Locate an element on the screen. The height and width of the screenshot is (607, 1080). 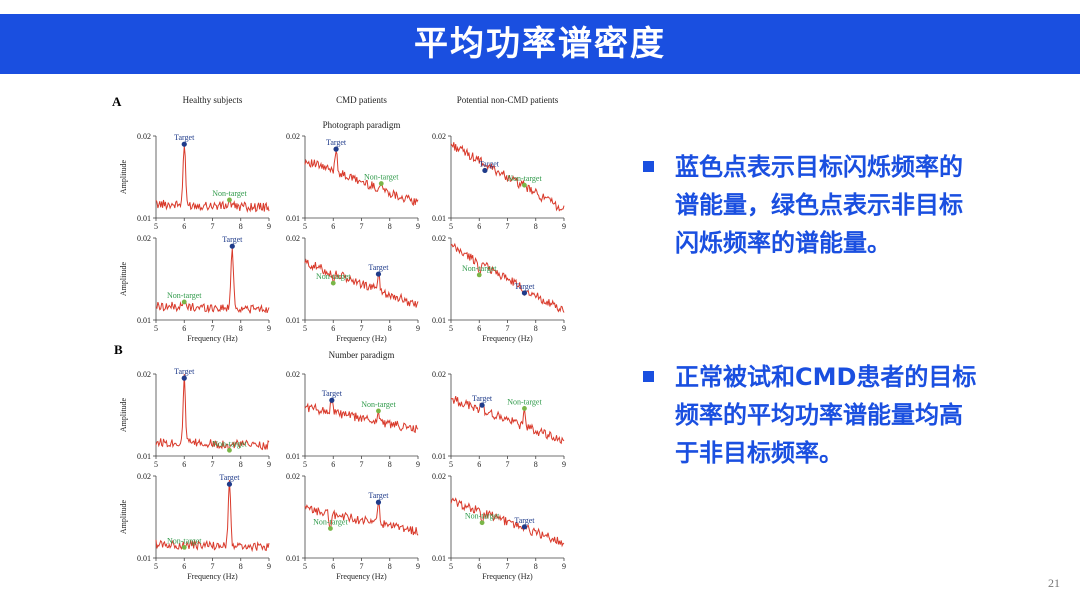
subplot-a-1-2-x-tick-label: 6 is located at coordinates (184, 328).